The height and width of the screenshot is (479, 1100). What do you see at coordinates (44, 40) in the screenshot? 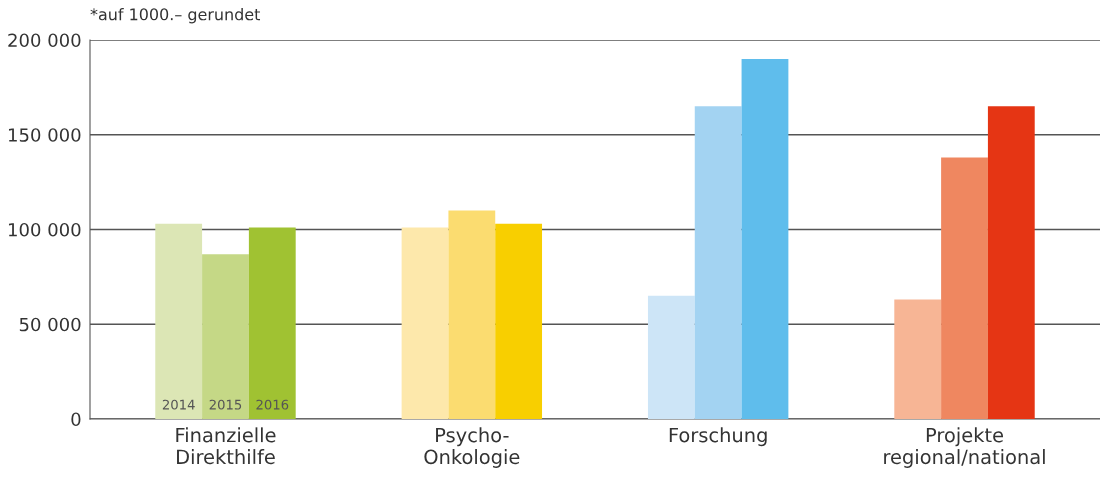
I see `y-tick-label: 200 000` at bounding box center [44, 40].